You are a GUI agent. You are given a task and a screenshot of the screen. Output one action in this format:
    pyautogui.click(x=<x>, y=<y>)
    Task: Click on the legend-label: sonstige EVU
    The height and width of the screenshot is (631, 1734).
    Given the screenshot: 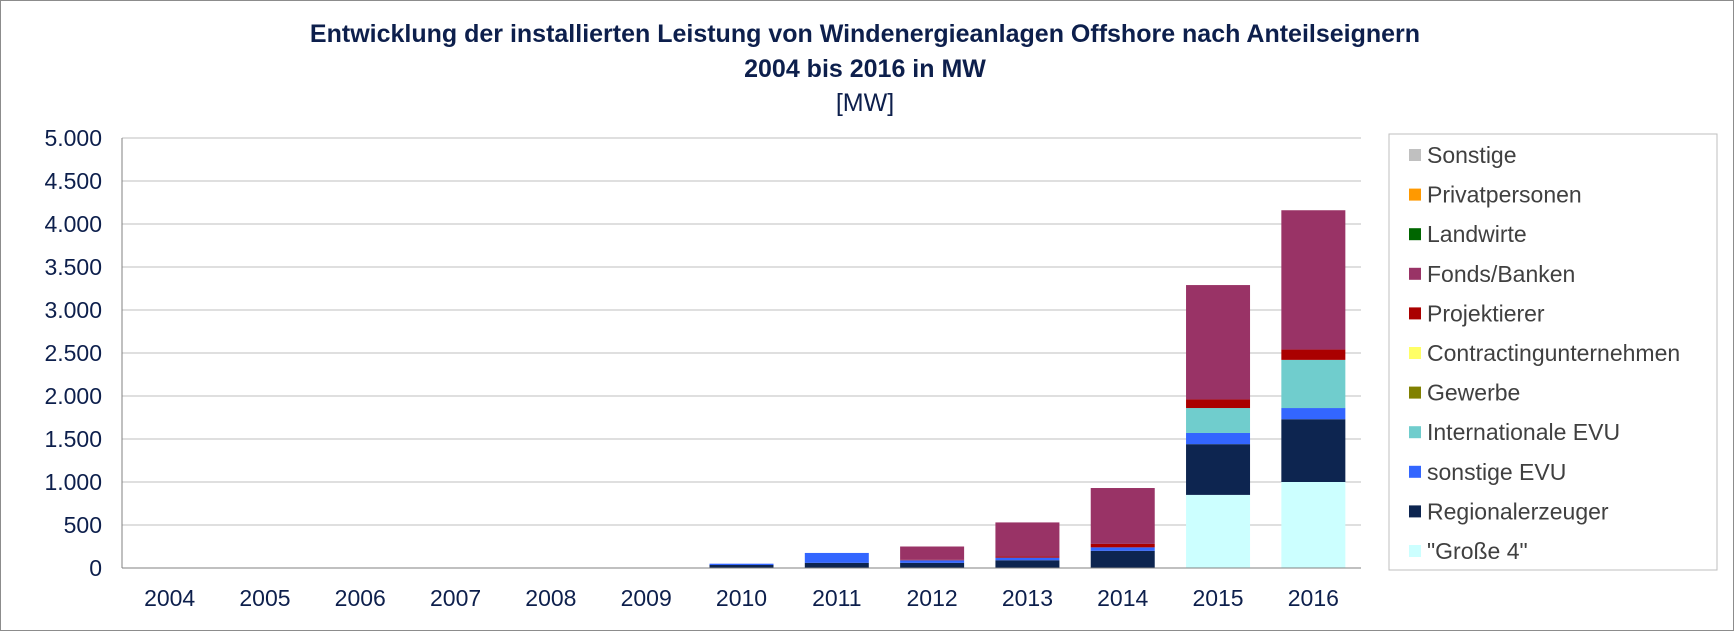 What is the action you would take?
    pyautogui.click(x=1496, y=472)
    